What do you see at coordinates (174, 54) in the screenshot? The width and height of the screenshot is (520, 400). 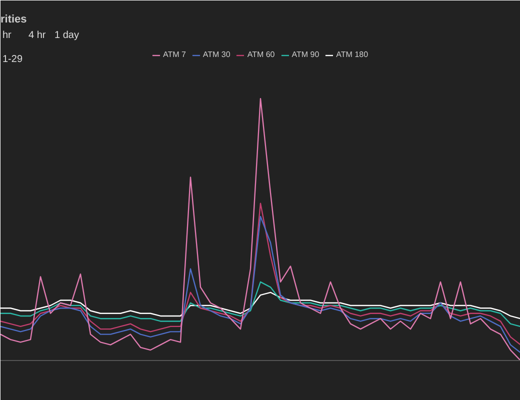 I see `legend-label: ATM 7` at bounding box center [174, 54].